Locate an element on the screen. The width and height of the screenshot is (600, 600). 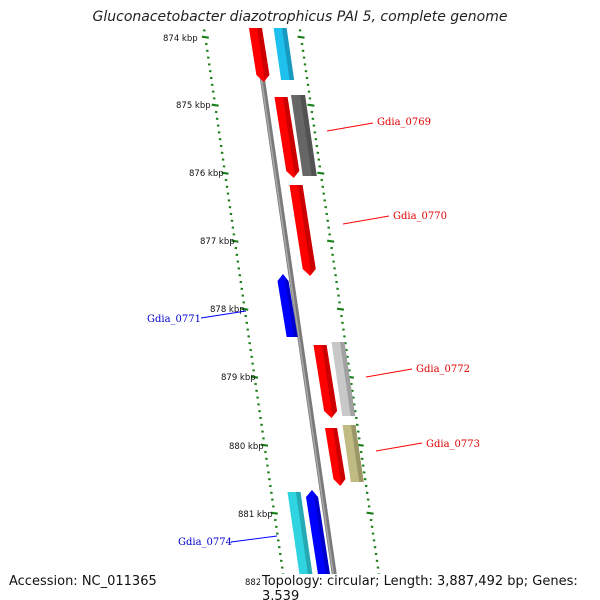
kbp-label-878: 878 kbp is located at coordinates (227, 310).